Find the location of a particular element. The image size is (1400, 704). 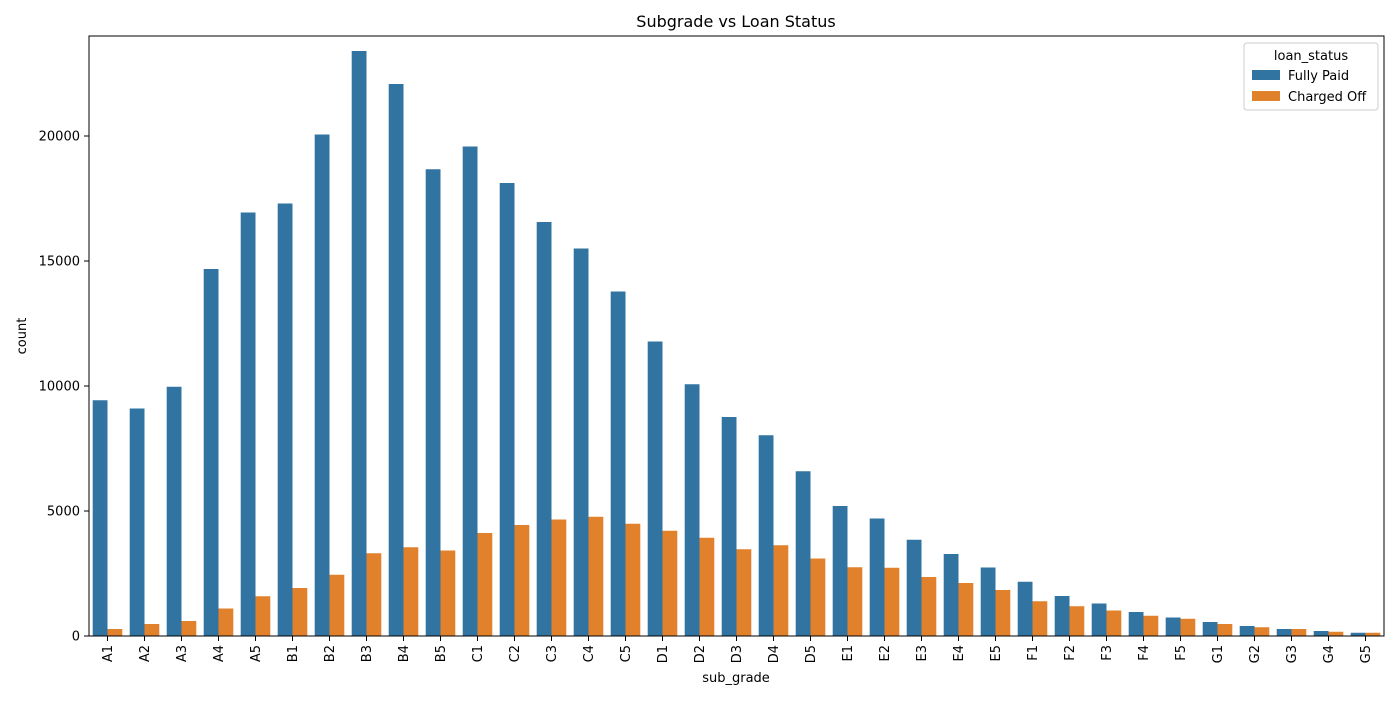

bar-fully-paid-d2 is located at coordinates (692, 510).